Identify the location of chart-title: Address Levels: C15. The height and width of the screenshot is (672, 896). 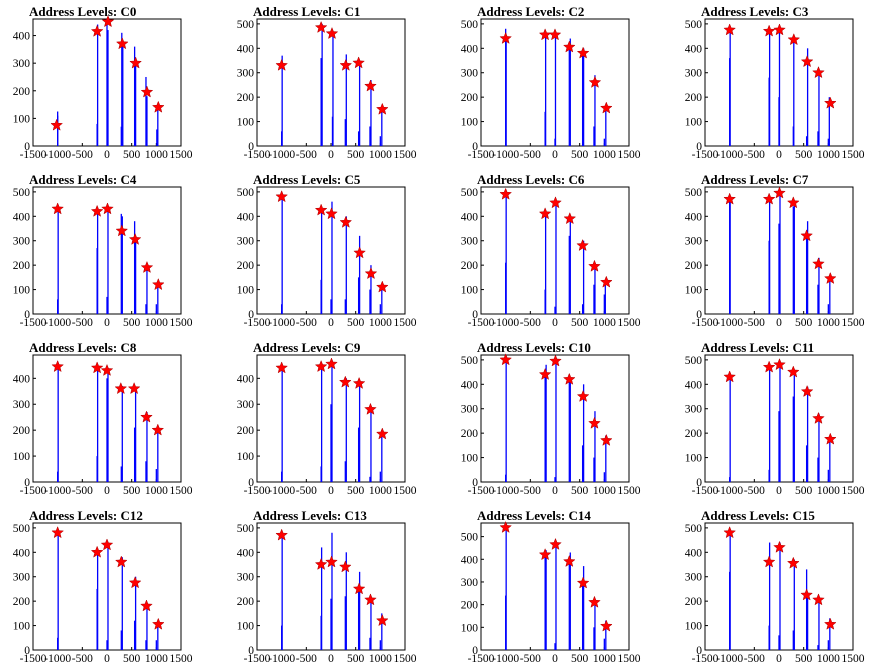
(758, 515).